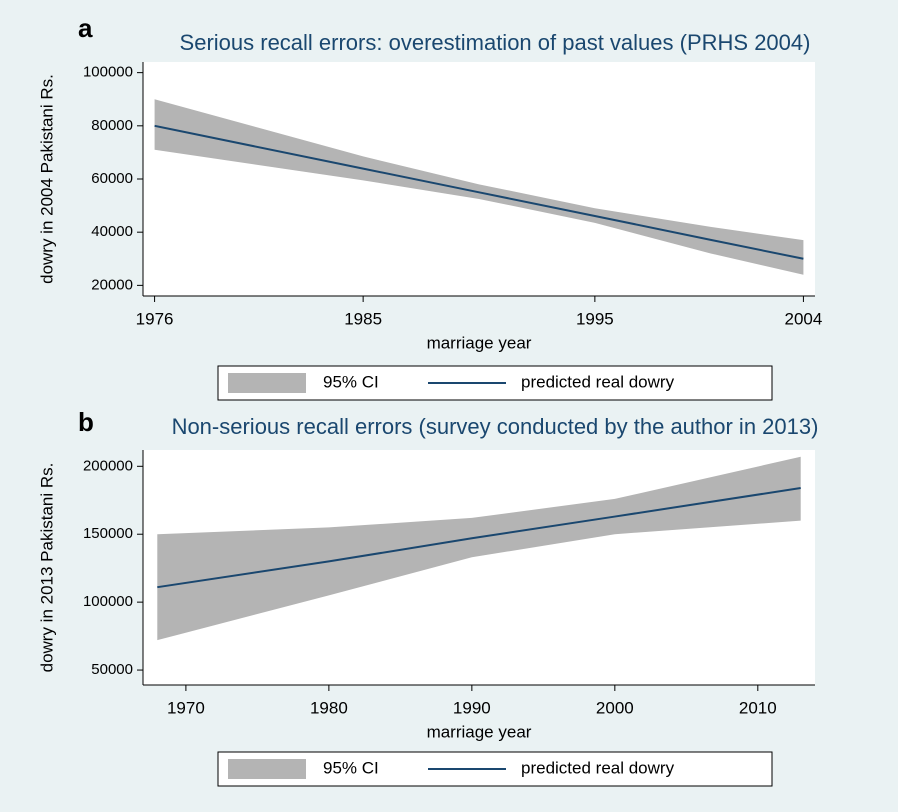 This screenshot has height=812, width=898. What do you see at coordinates (112, 669) in the screenshot?
I see `y-tick-label: 50000` at bounding box center [112, 669].